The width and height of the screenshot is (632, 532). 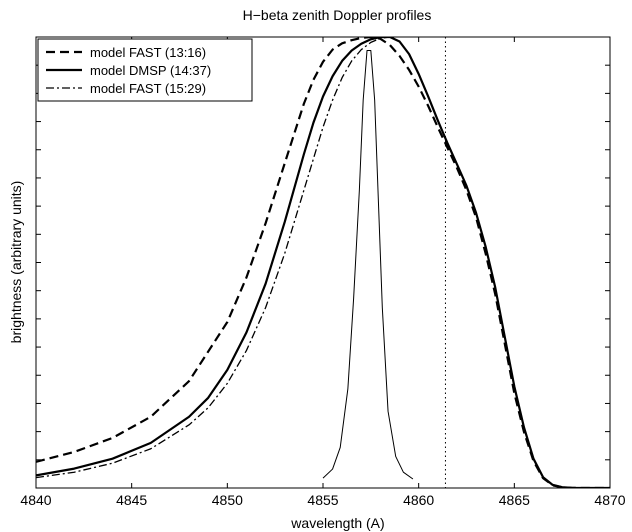 What do you see at coordinates (227, 500) in the screenshot?
I see `x-tick-label-2: 4850` at bounding box center [227, 500].